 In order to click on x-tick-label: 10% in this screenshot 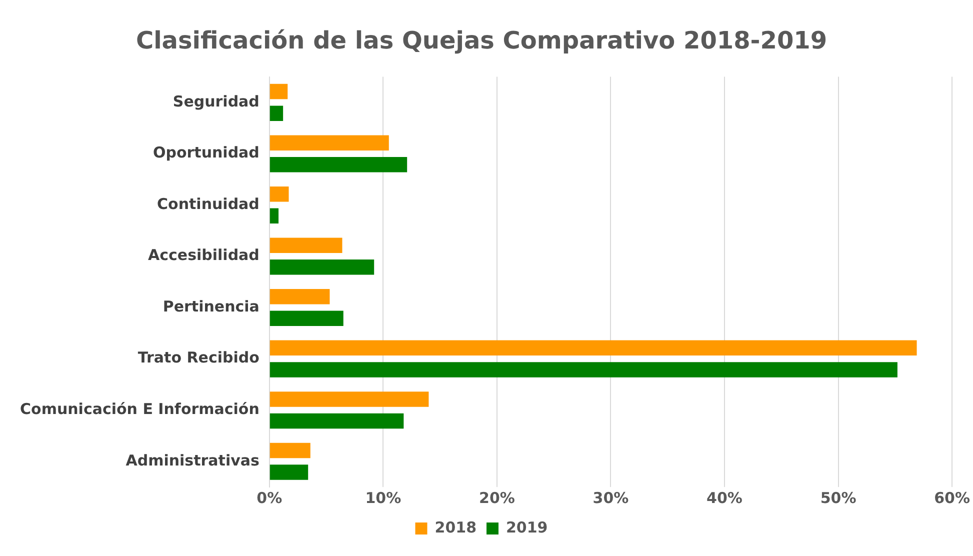, I will do `click(383, 497)`.